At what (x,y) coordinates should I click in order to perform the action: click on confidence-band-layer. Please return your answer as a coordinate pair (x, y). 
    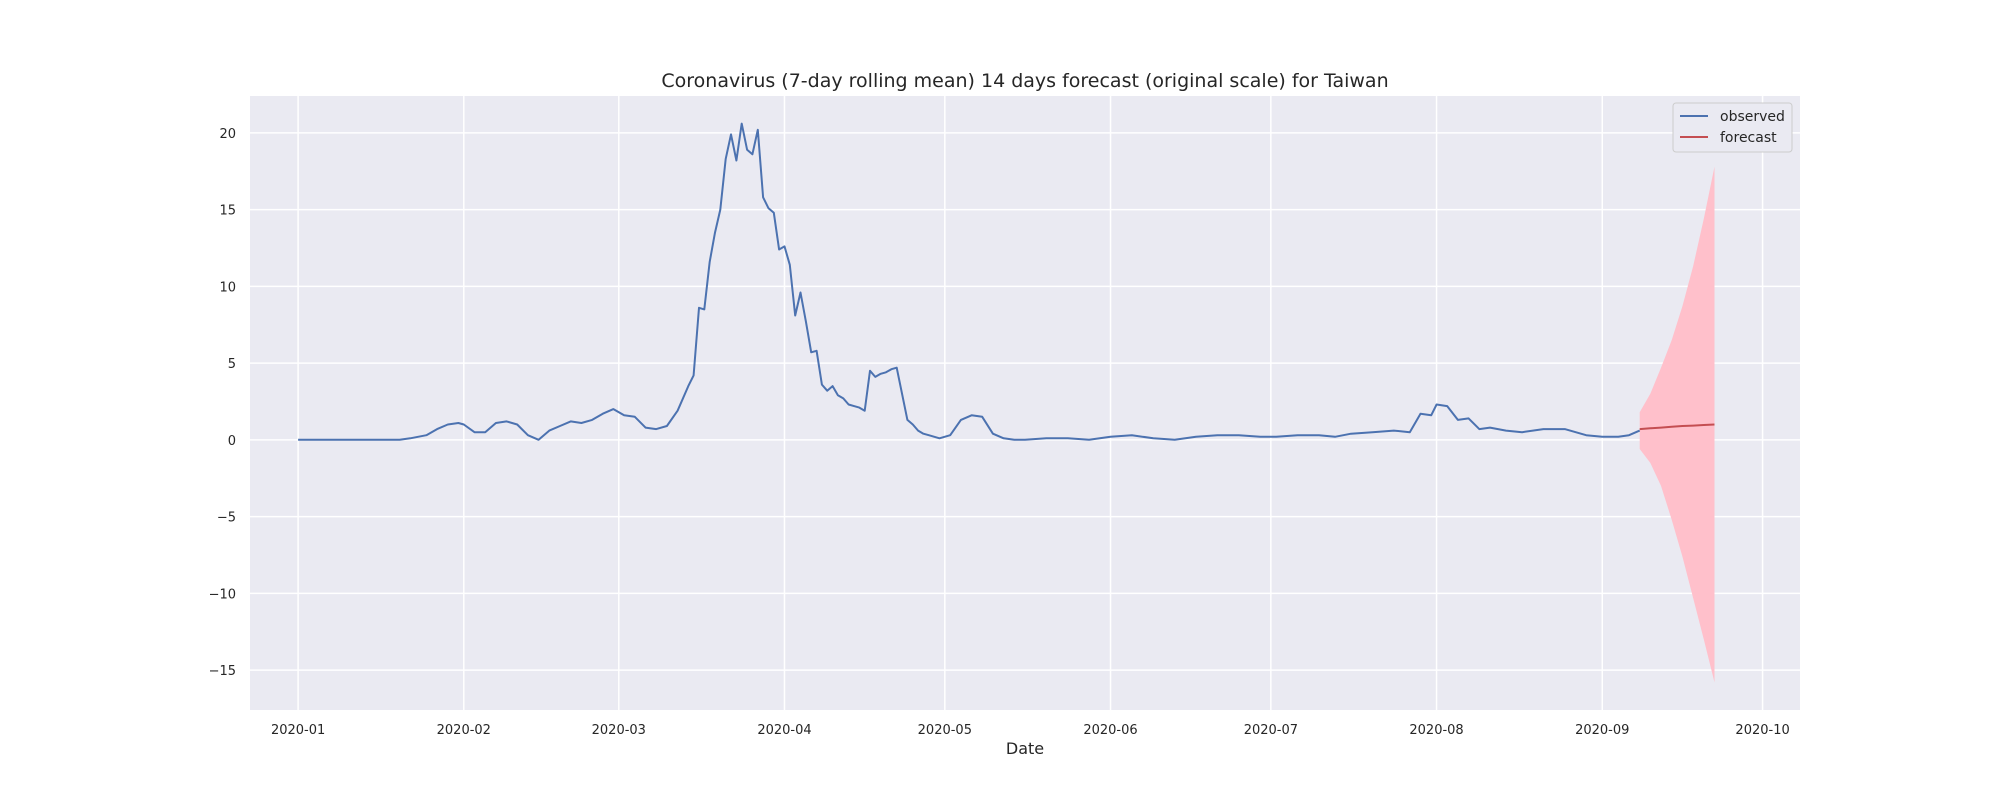
    Looking at the image, I should click on (1677, 424).